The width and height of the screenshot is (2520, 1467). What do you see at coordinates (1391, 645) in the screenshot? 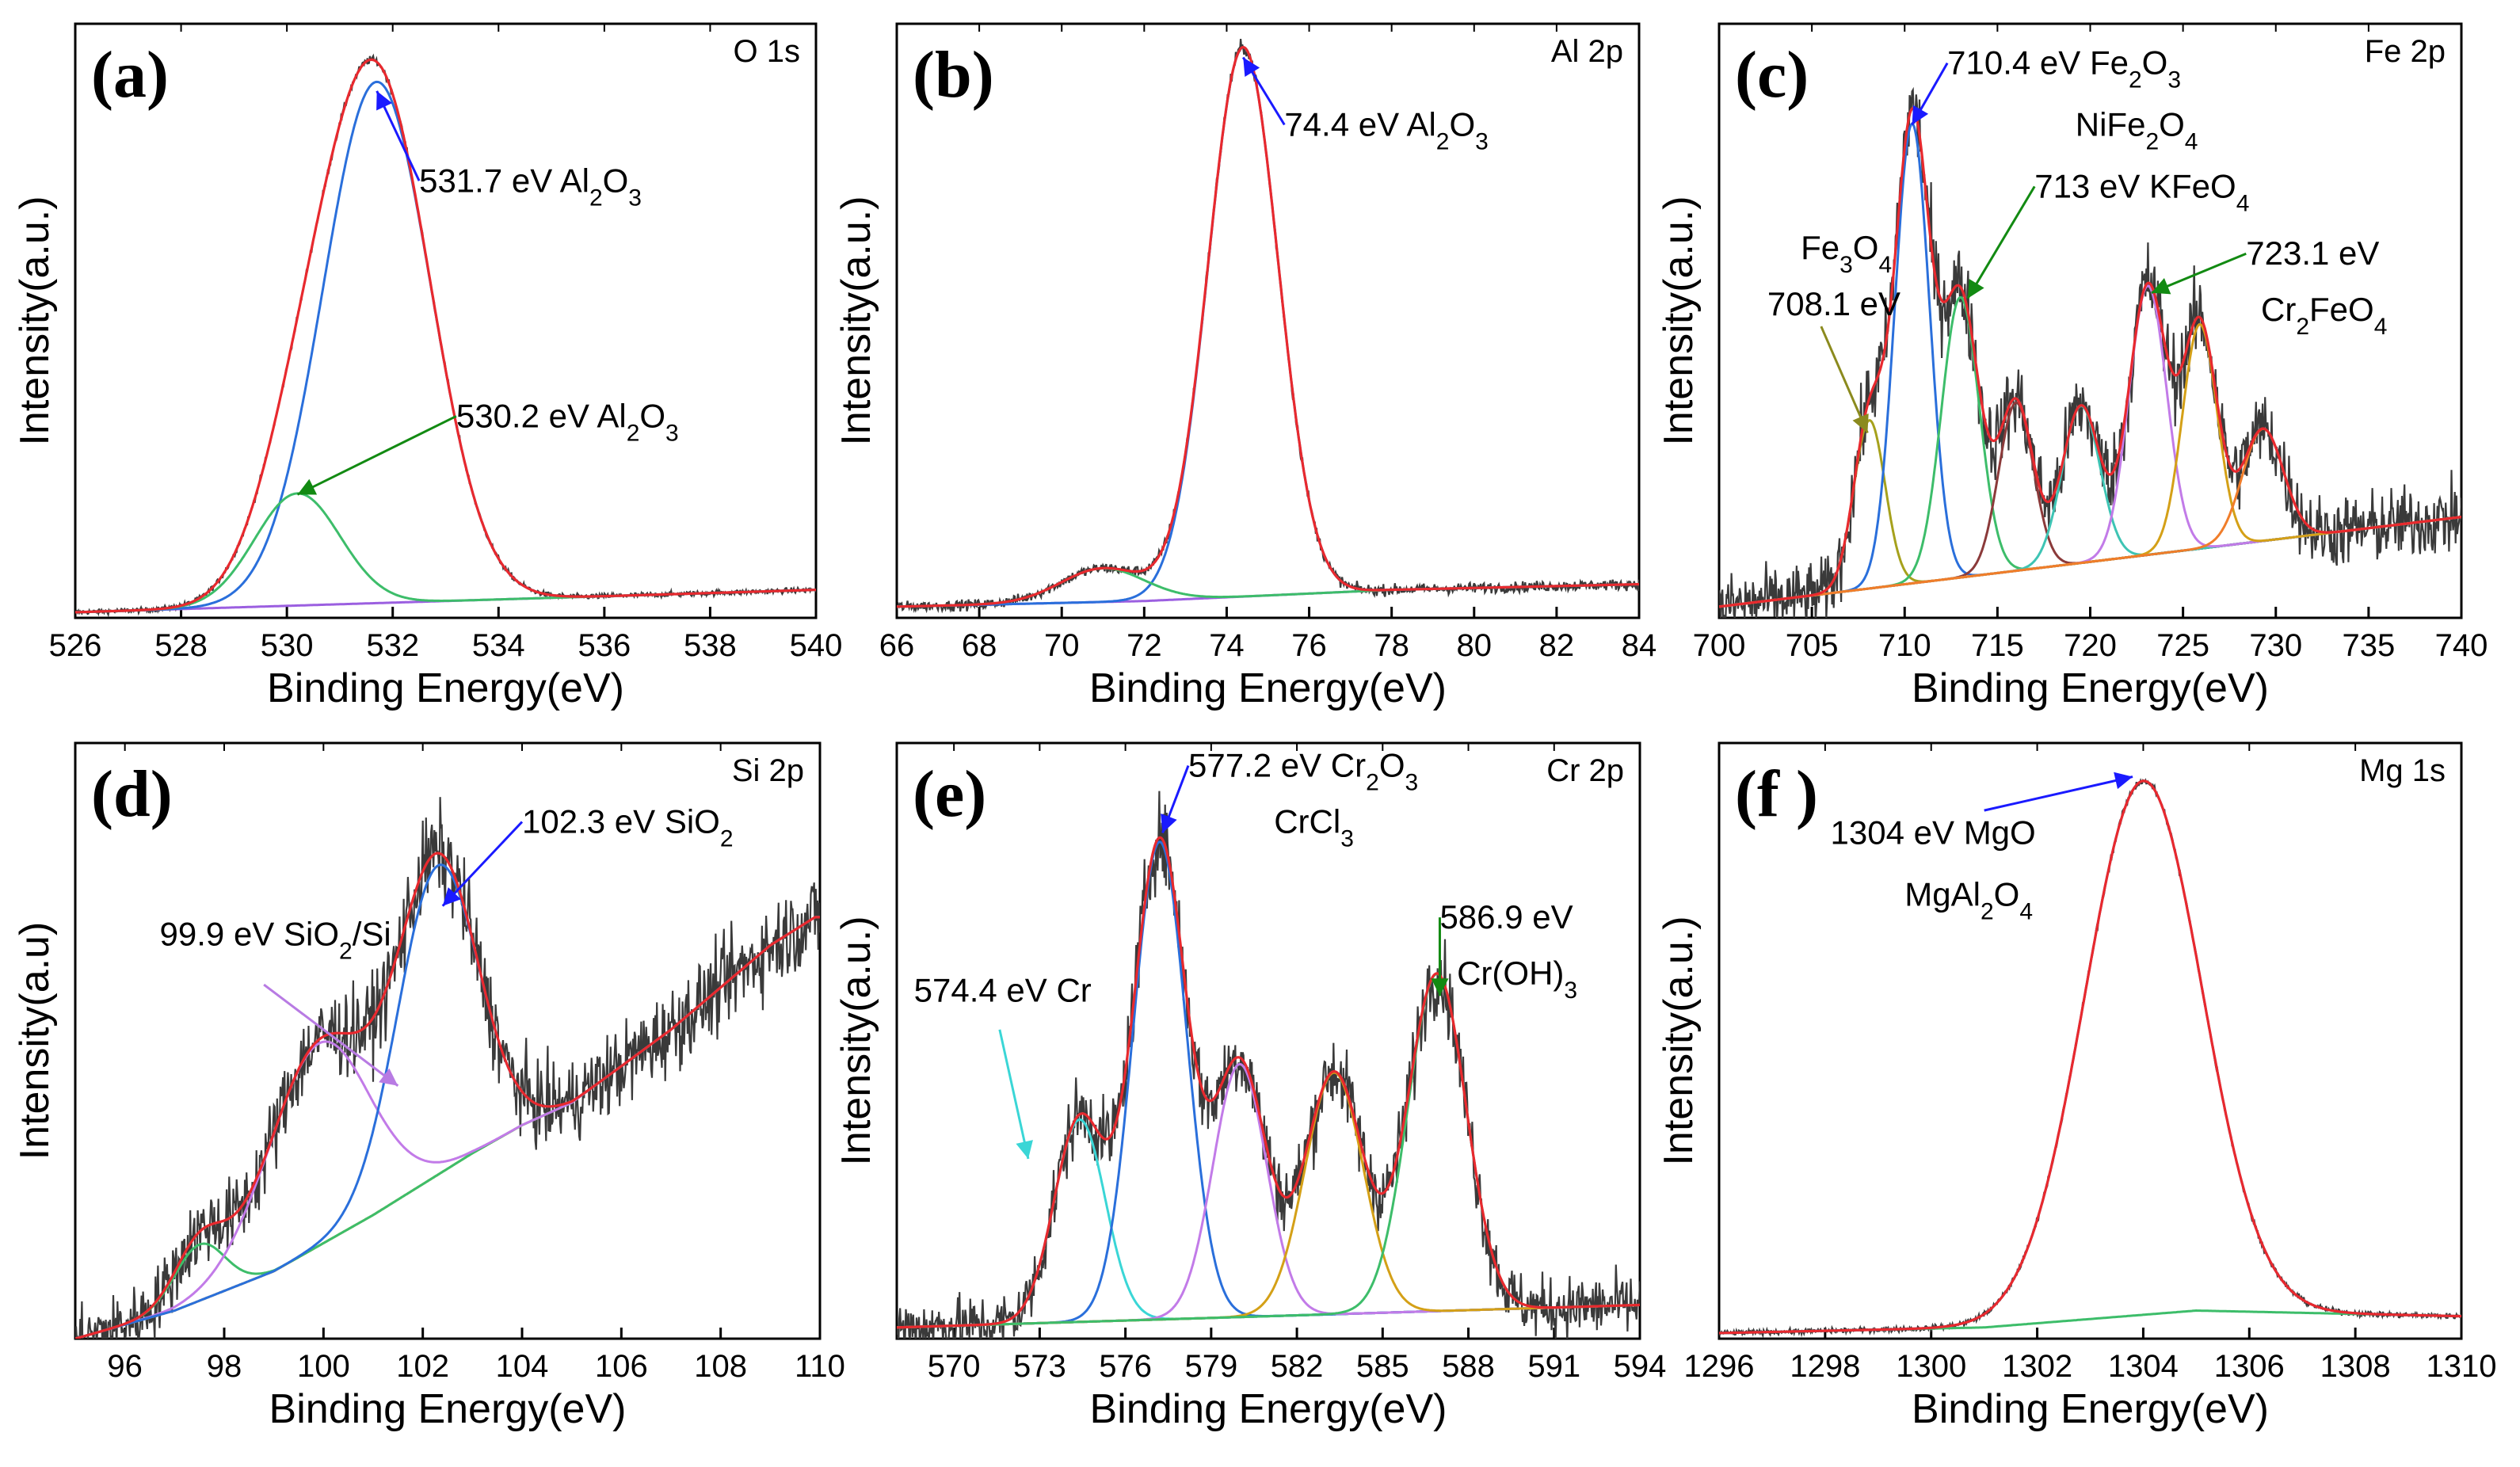
I see `x-tick-label: 78` at bounding box center [1391, 645].